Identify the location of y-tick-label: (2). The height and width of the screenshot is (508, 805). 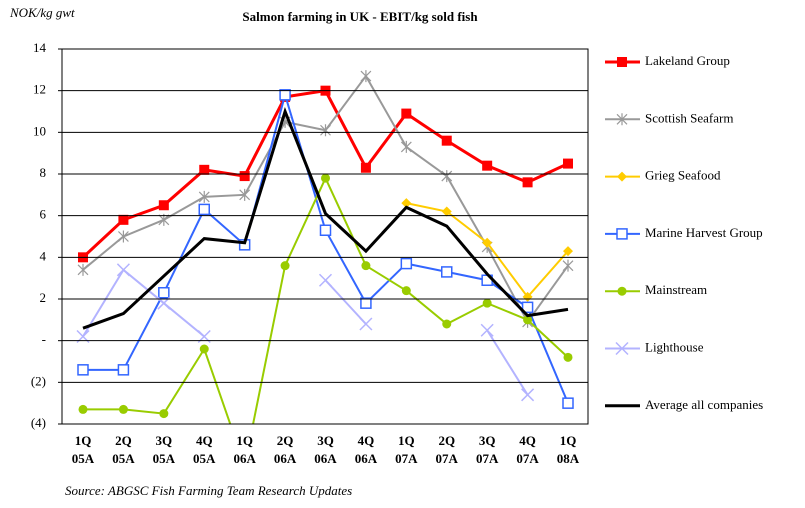
(38, 380).